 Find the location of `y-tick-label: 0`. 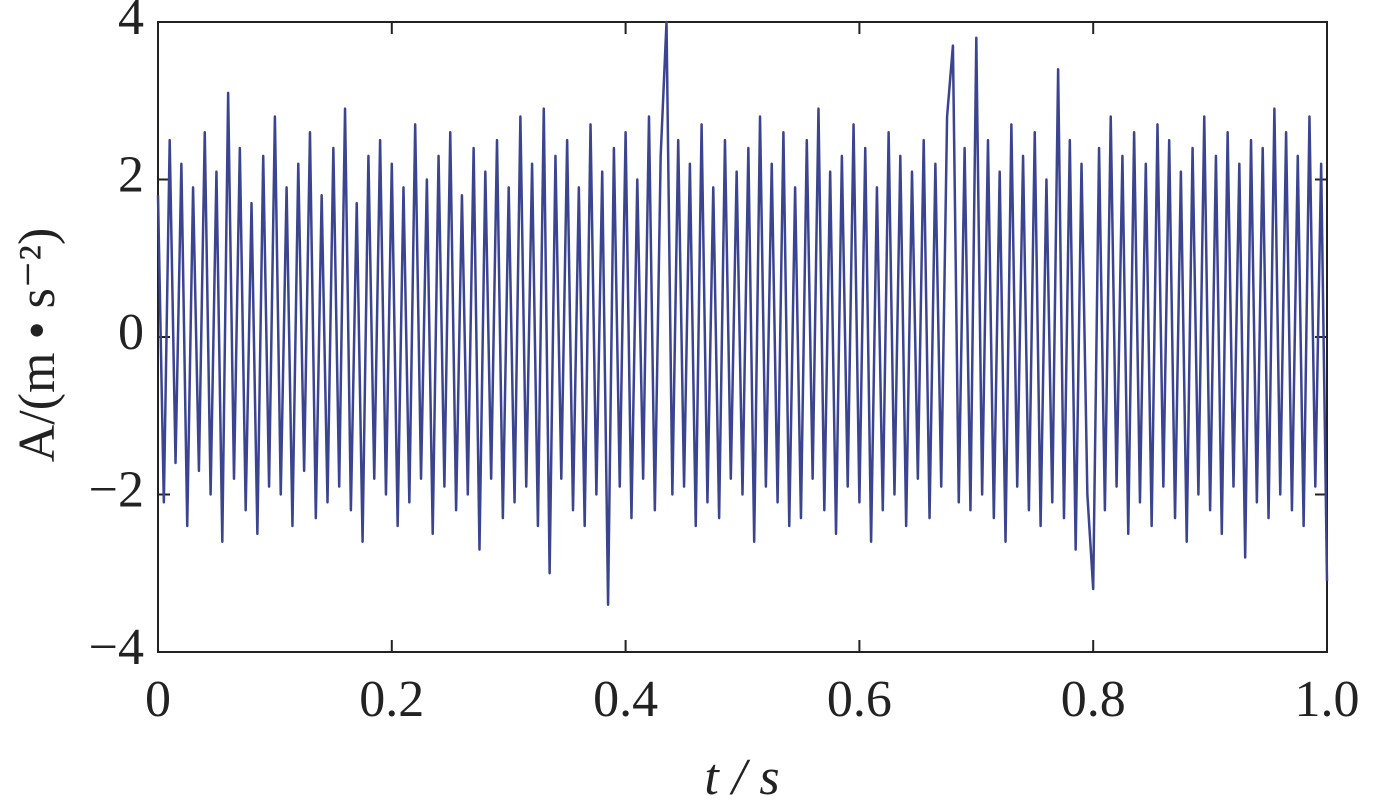

y-tick-label: 0 is located at coordinates (131, 332).